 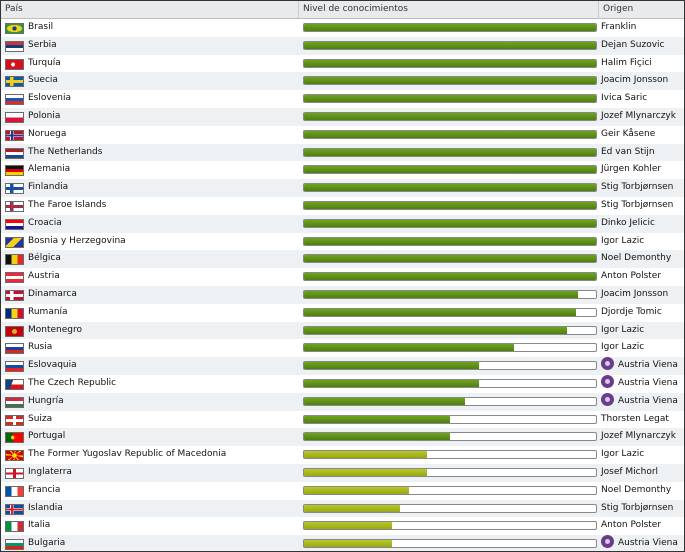 What do you see at coordinates (49, 98) in the screenshot?
I see `country-name: Eslovenia` at bounding box center [49, 98].